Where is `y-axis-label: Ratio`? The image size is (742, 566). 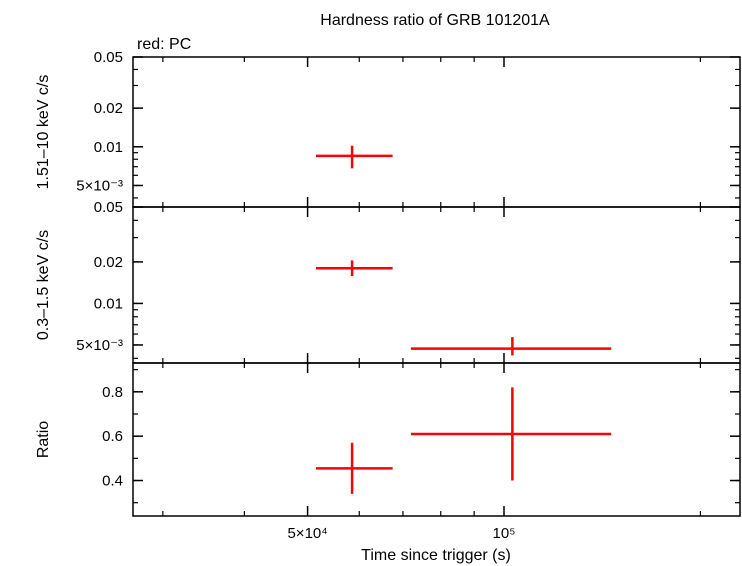 y-axis-label: Ratio is located at coordinates (43, 439).